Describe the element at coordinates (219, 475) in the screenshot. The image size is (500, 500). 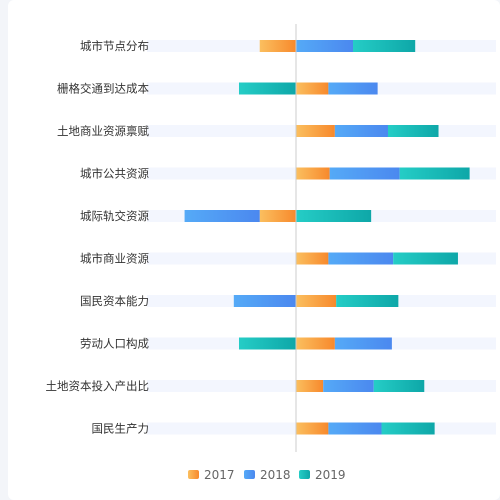
I see `legend-label-2017: 2017` at that location.